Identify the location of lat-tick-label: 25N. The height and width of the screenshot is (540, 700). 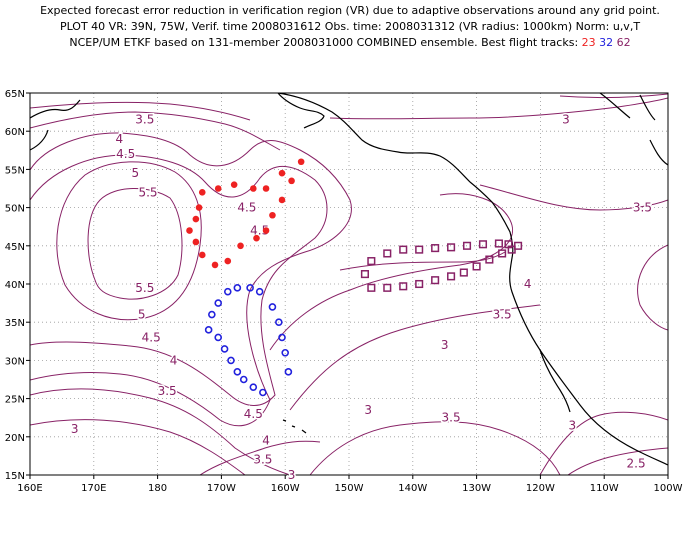
(15, 400).